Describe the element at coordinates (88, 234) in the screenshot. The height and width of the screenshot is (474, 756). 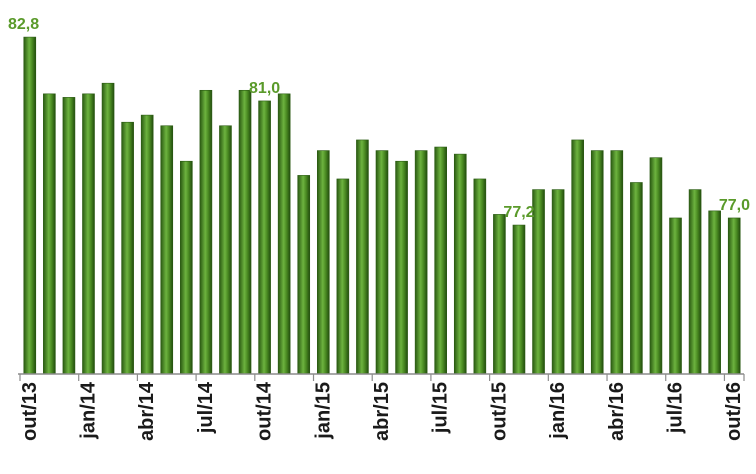
I see `bar-jan/14` at that location.